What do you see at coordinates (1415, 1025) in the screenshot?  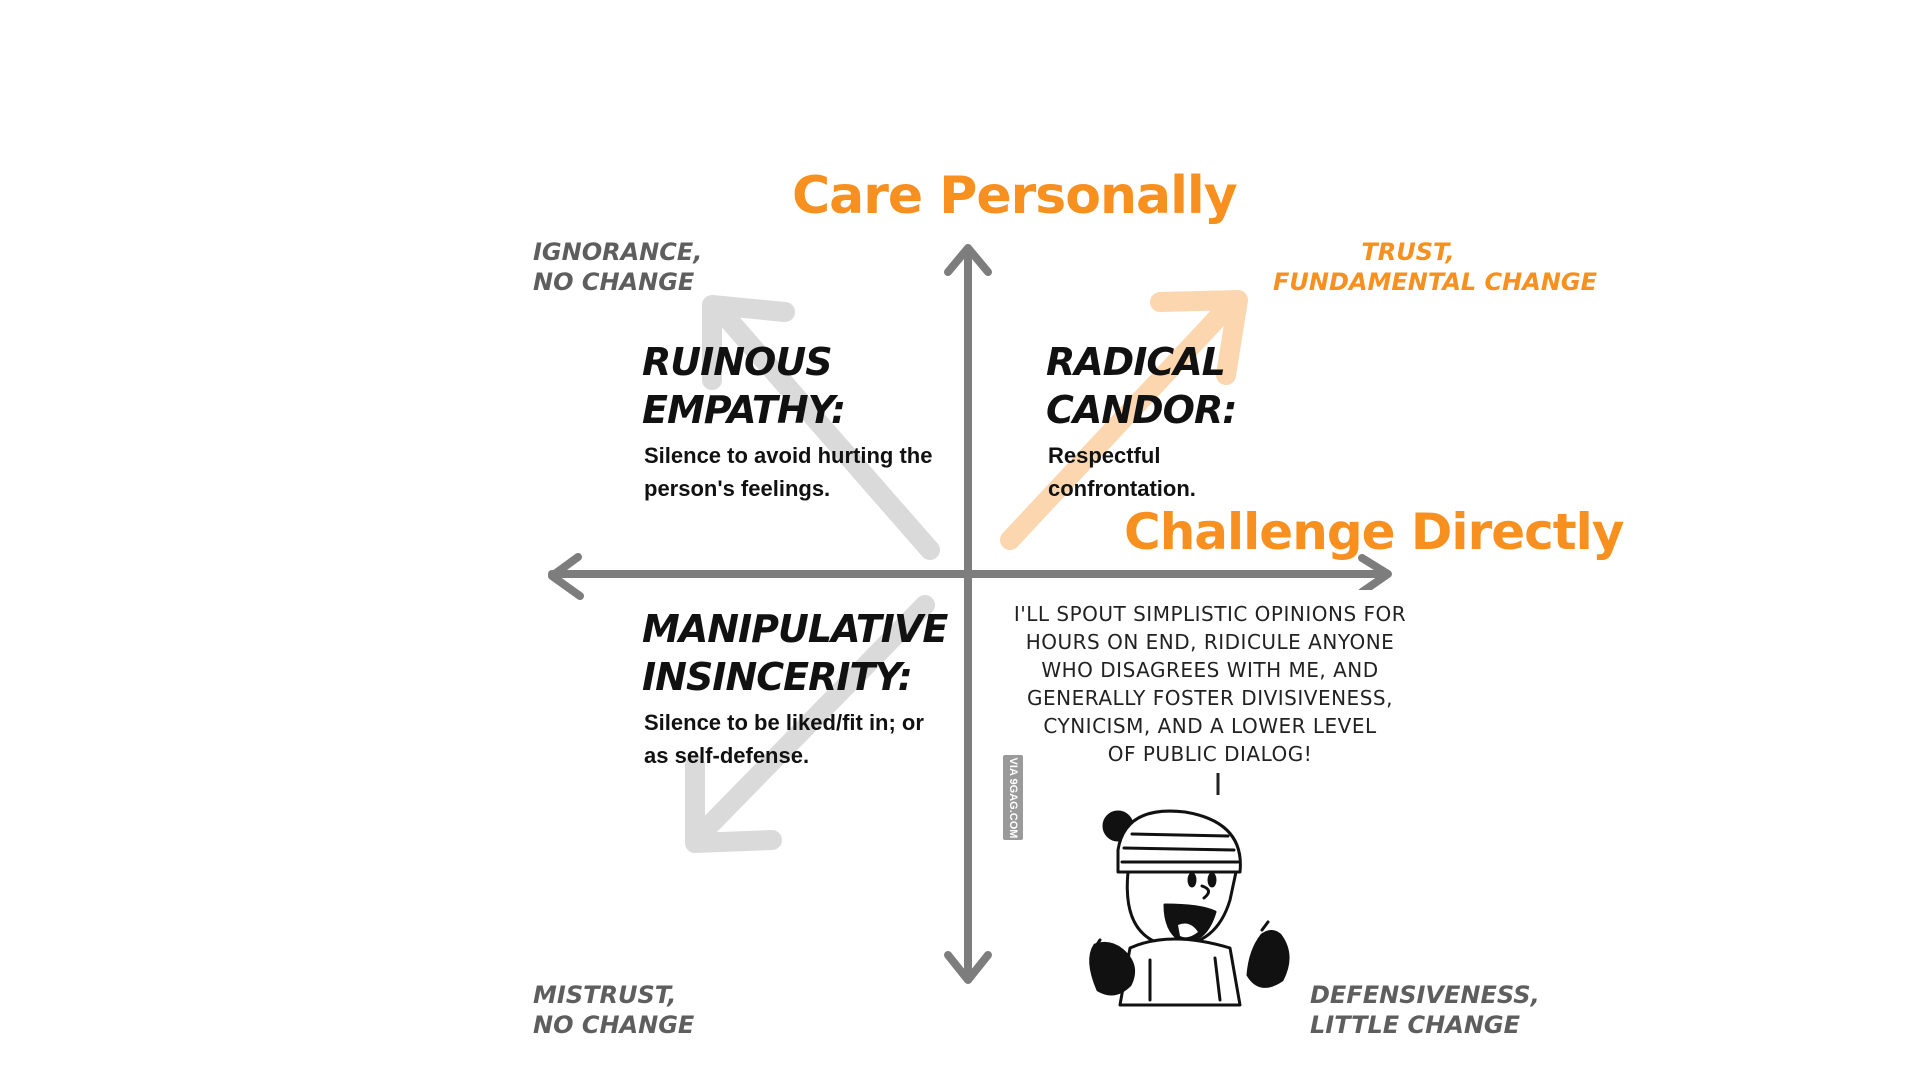 I see `corner-line: LITTLE CHANGE` at bounding box center [1415, 1025].